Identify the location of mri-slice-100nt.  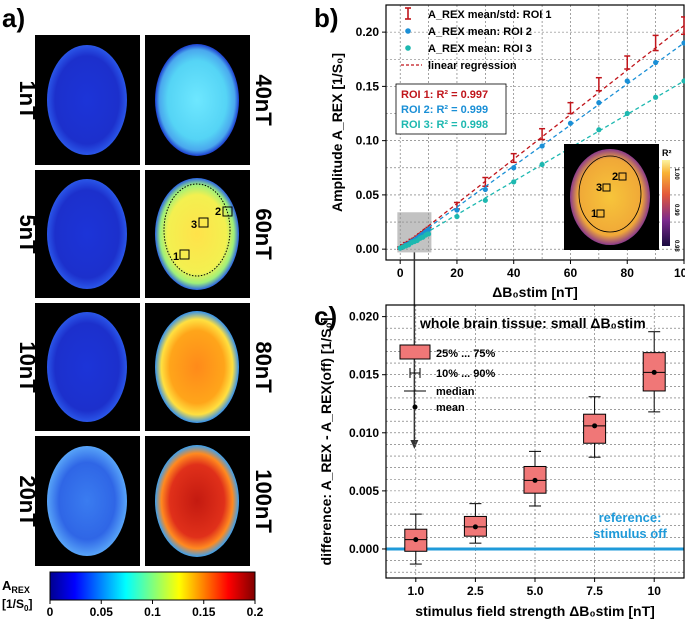
(197, 501).